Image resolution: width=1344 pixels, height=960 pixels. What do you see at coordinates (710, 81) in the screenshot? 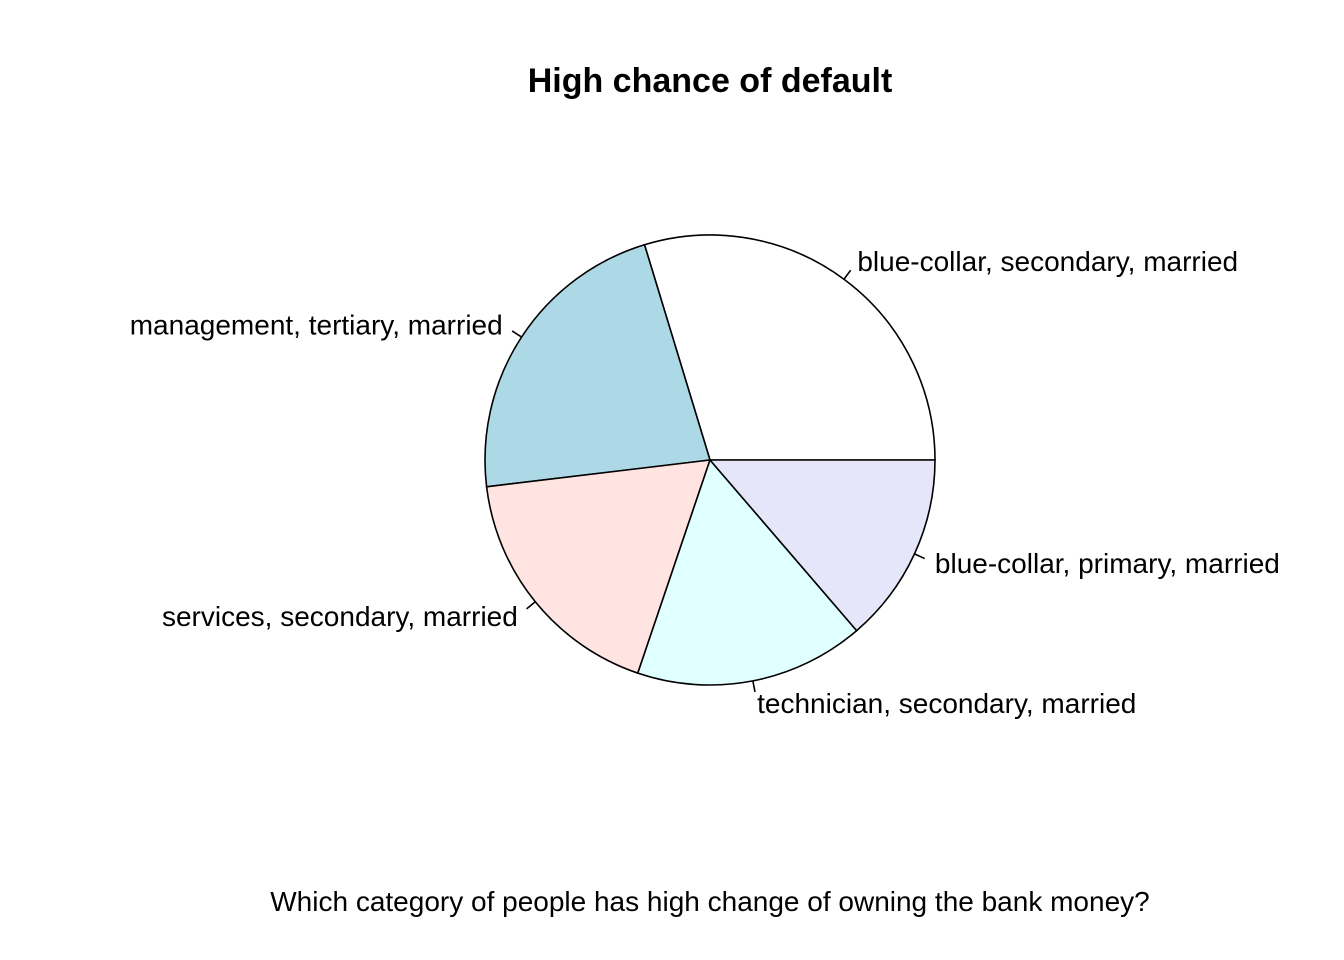
I see `chart-title: High chance of default` at bounding box center [710, 81].